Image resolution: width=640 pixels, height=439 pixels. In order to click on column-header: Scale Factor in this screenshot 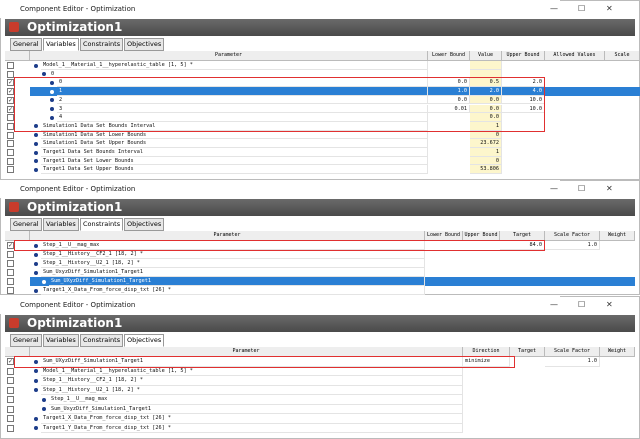, I will do `click(572, 352)`.